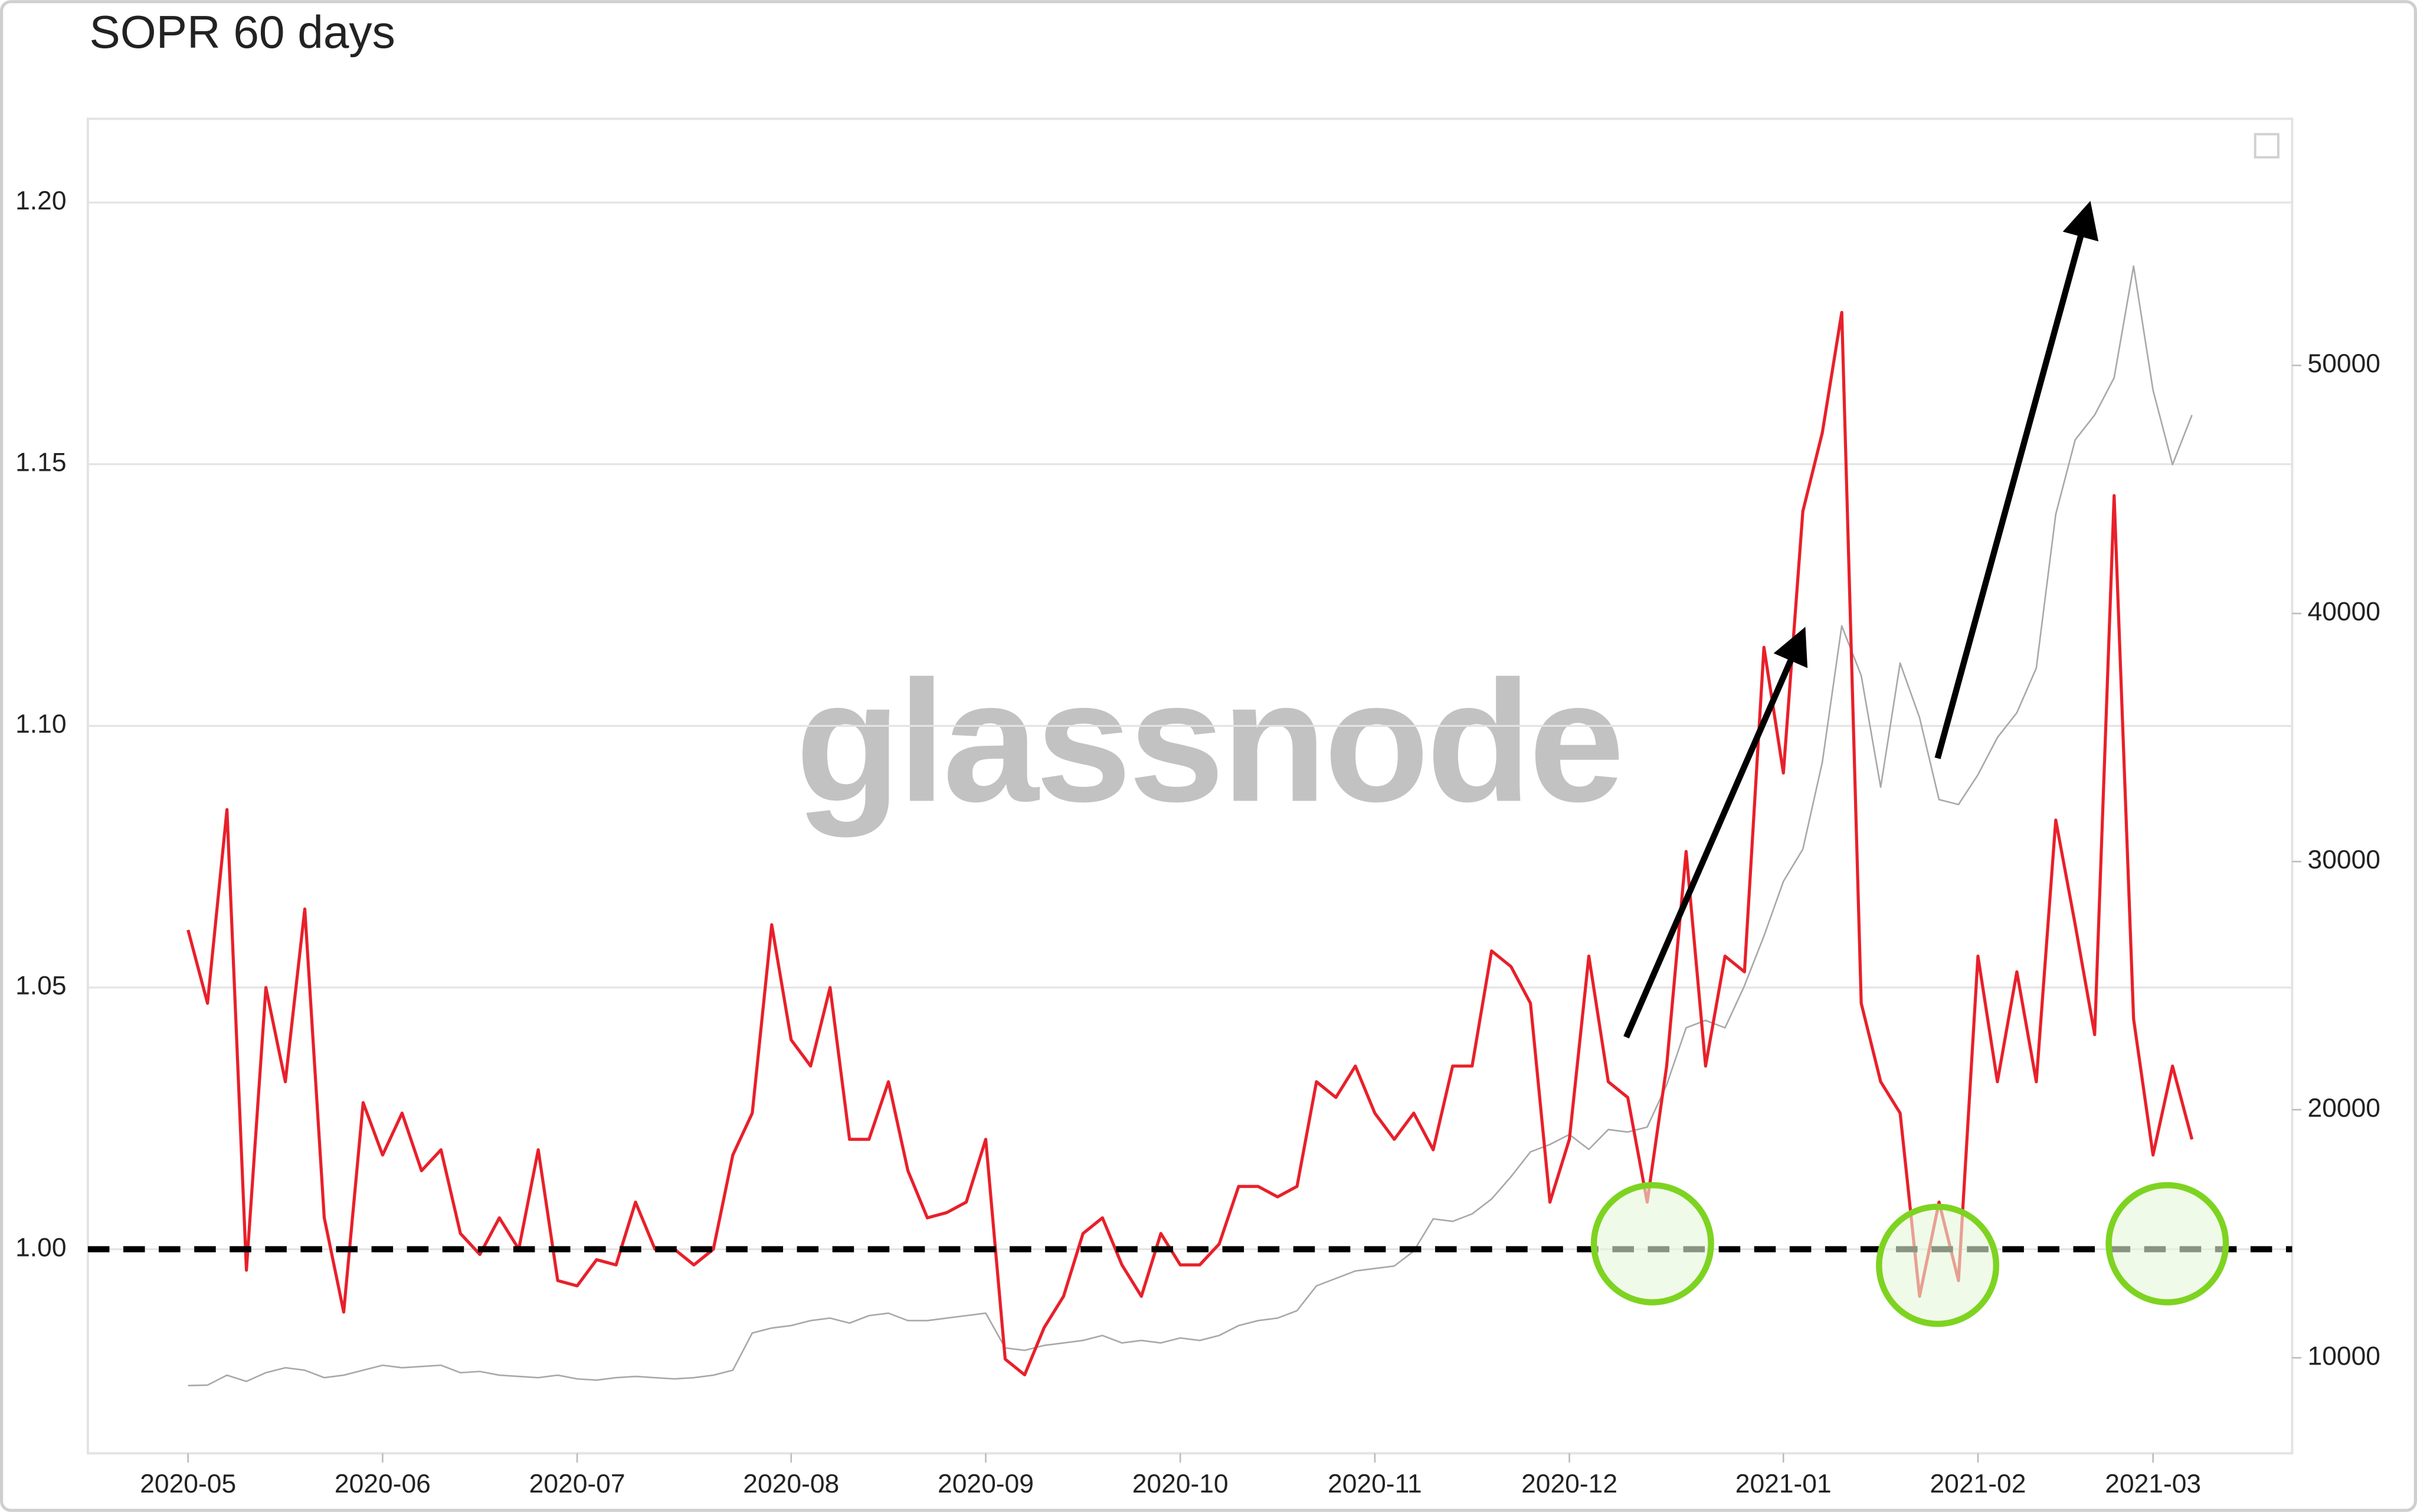  What do you see at coordinates (40, 1247) in the screenshot?
I see `y-tick-label: 1.00` at bounding box center [40, 1247].